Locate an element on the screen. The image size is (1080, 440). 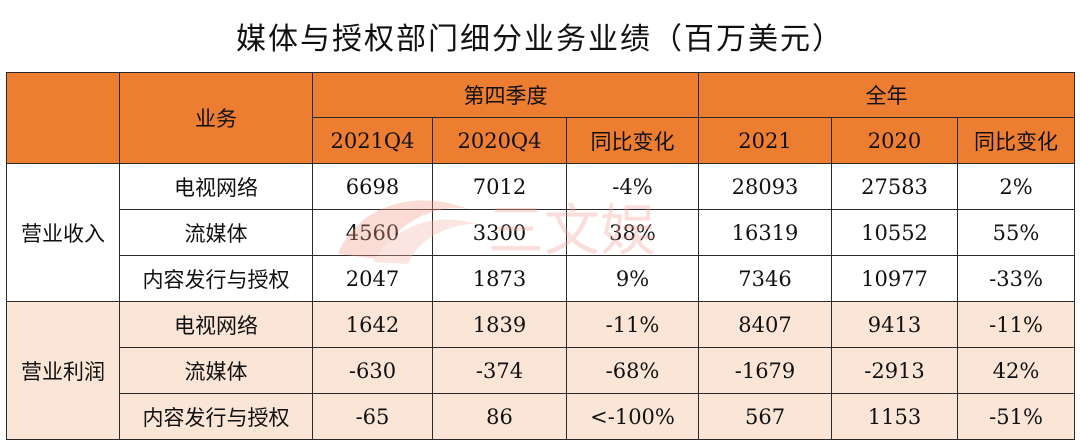
table-row: 流媒体 -630 -374 -68% -1679 -2913 42% is located at coordinates (541, 370).